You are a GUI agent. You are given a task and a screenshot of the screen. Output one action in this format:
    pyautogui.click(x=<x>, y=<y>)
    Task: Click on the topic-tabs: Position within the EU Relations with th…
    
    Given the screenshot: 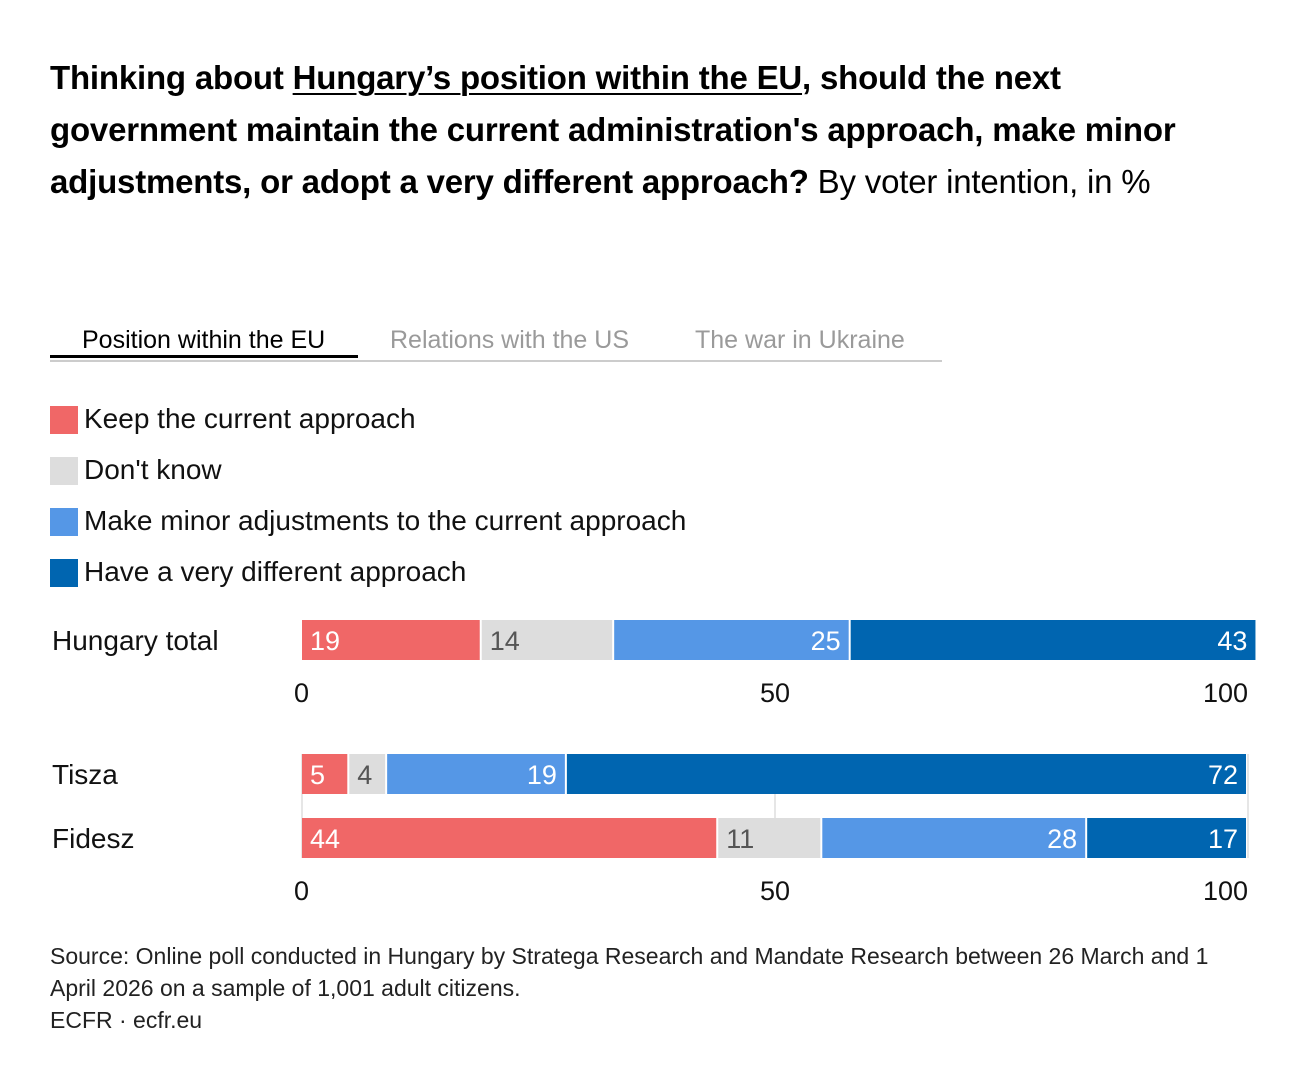 What is the action you would take?
    pyautogui.click(x=496, y=342)
    